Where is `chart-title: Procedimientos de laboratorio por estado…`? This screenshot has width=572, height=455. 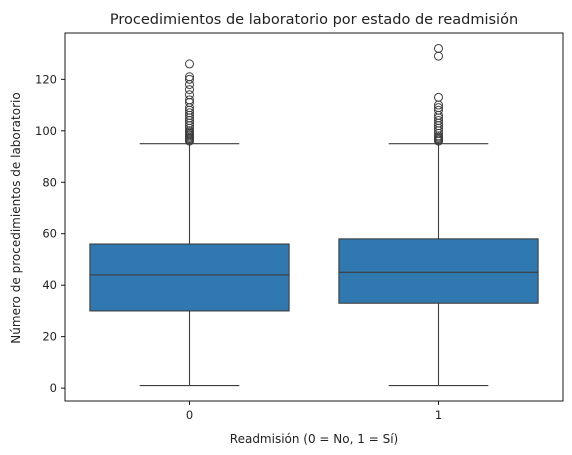
chart-title: Procedimientos de laboratorio por estado… is located at coordinates (314, 20).